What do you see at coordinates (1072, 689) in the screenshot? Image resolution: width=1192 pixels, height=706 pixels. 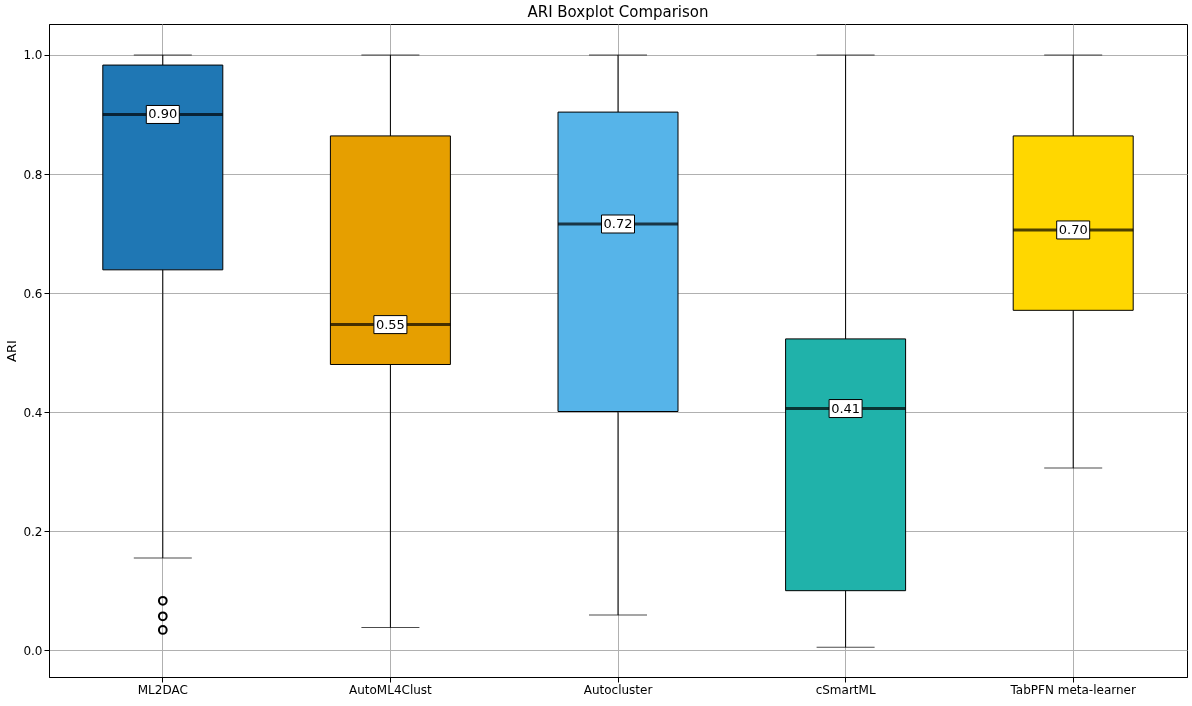 I see `x-tick-label: TabPFN meta-learner` at bounding box center [1072, 689].